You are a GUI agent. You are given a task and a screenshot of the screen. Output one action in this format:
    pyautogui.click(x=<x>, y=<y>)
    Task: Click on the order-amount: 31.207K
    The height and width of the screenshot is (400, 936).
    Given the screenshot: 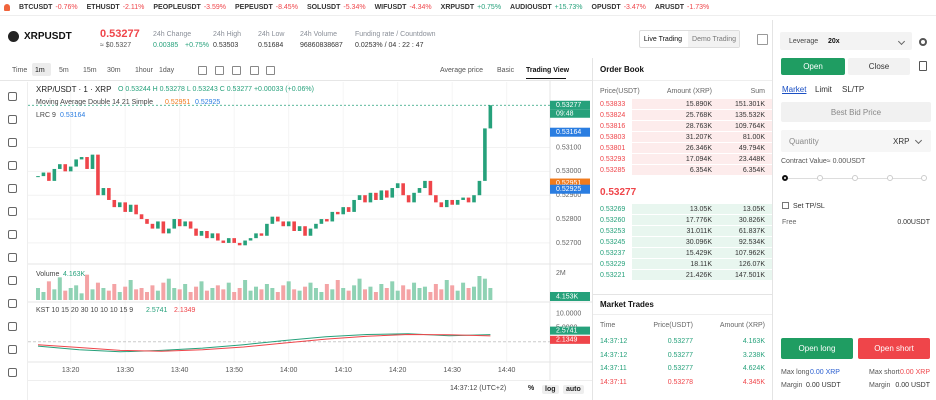 What is the action you would take?
    pyautogui.click(x=698, y=137)
    